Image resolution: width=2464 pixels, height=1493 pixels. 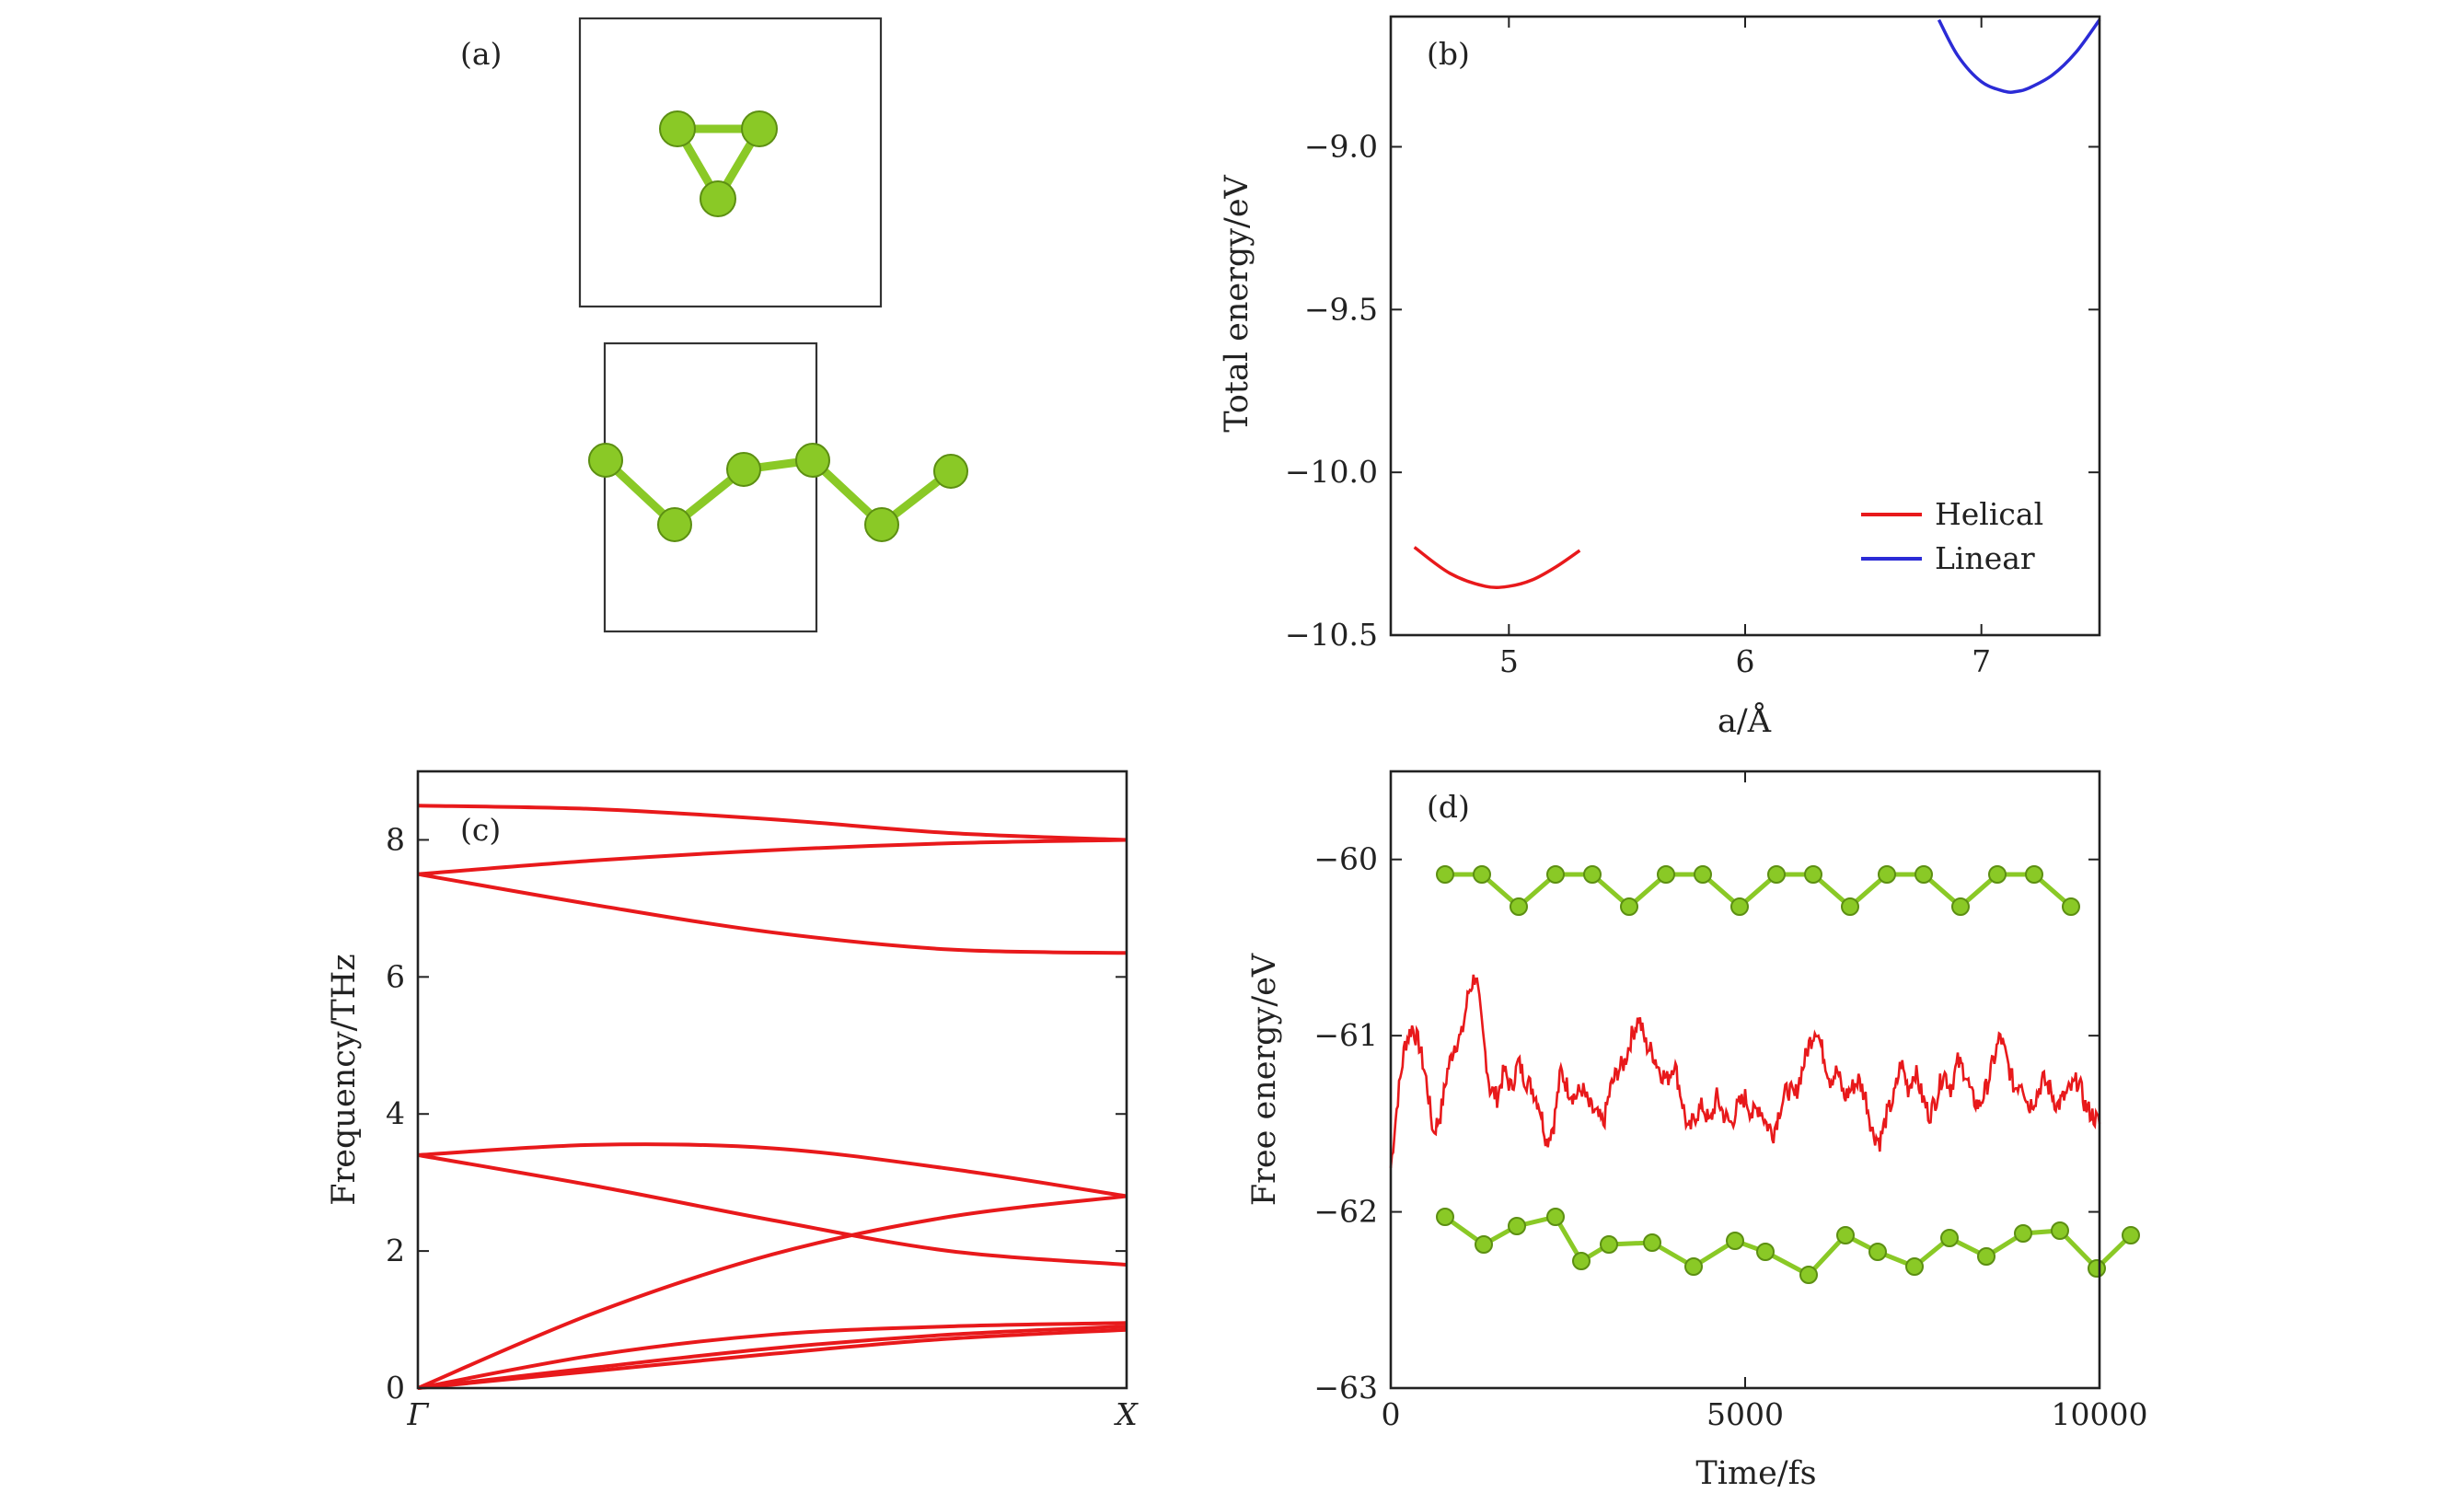 What do you see at coordinates (772, 1080) in the screenshot?
I see `panel-c-frame` at bounding box center [772, 1080].